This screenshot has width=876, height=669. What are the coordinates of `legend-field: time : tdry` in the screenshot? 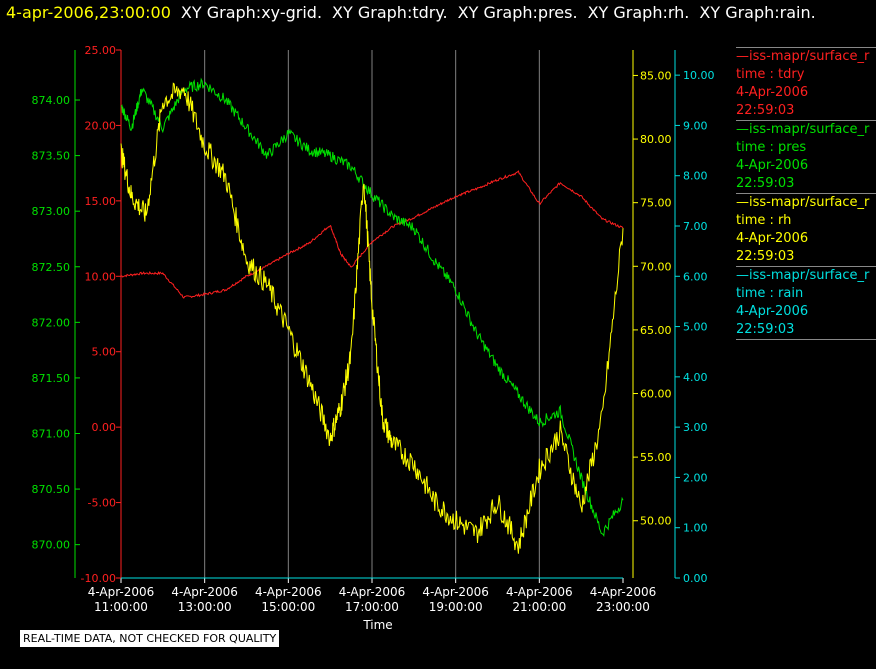 It's located at (770, 74).